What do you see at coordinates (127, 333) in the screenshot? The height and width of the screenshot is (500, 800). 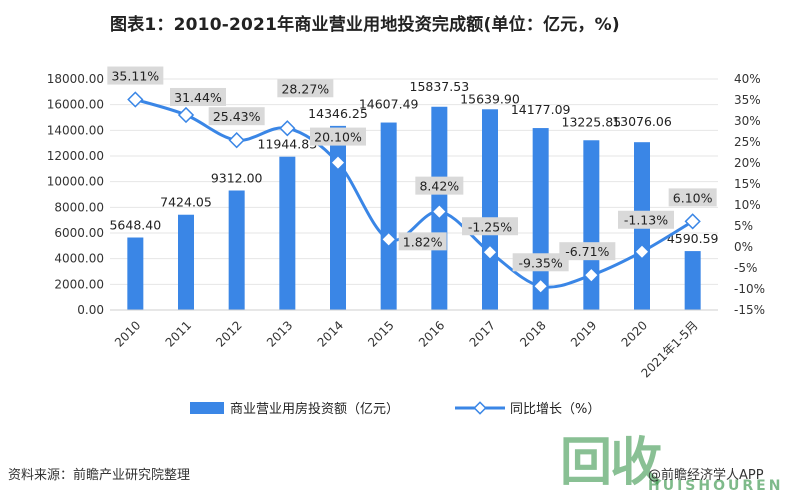 I see `x-tick-label: 2010` at bounding box center [127, 333].